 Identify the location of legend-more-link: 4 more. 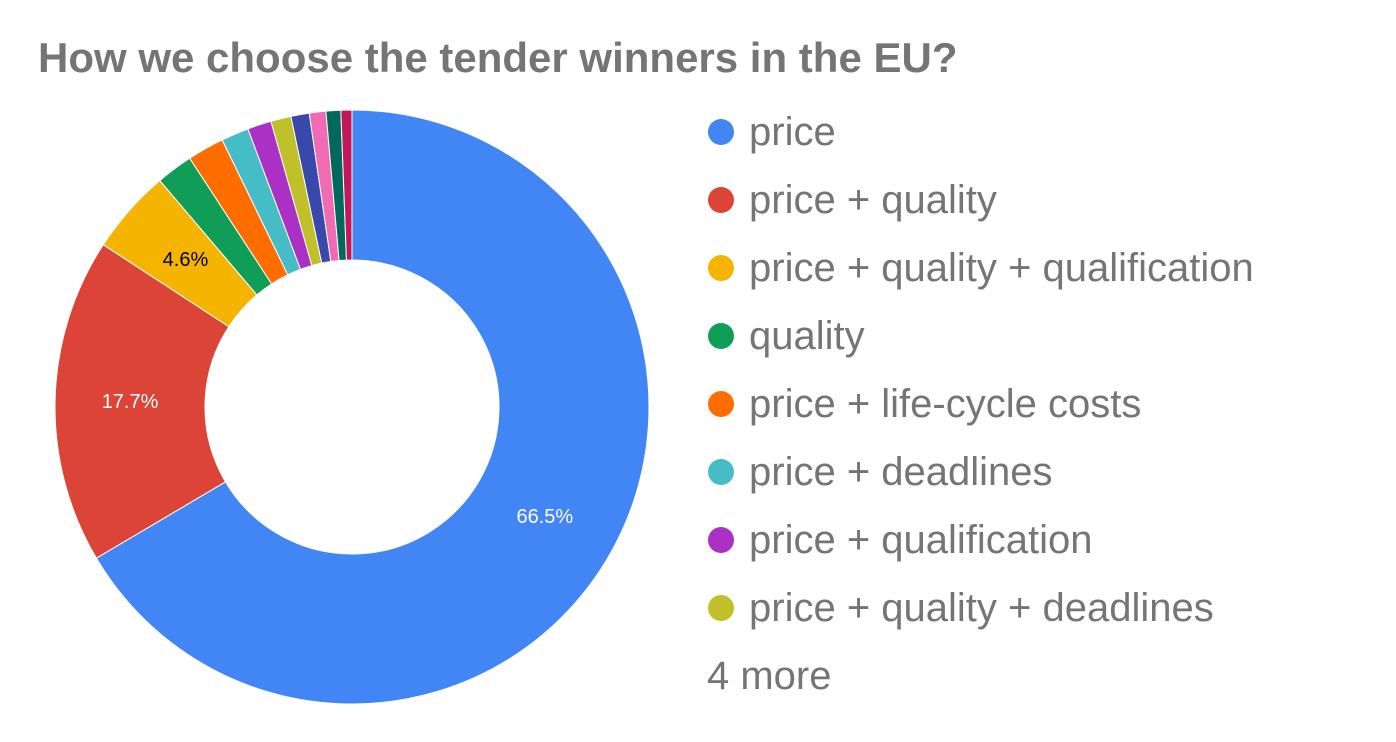
(769, 675).